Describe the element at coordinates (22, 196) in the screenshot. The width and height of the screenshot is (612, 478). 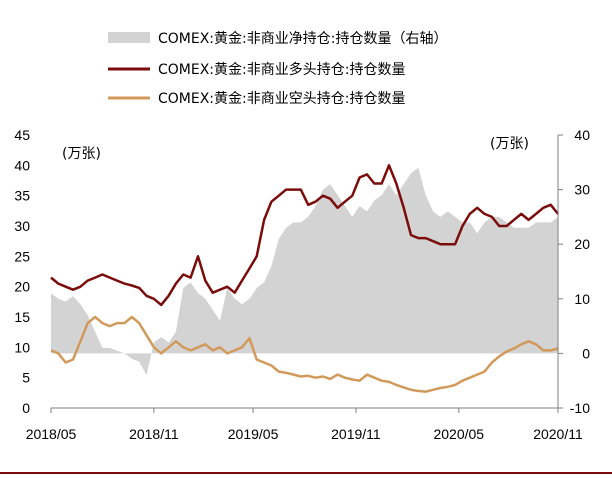
I see `left-tick-label: 35` at that location.